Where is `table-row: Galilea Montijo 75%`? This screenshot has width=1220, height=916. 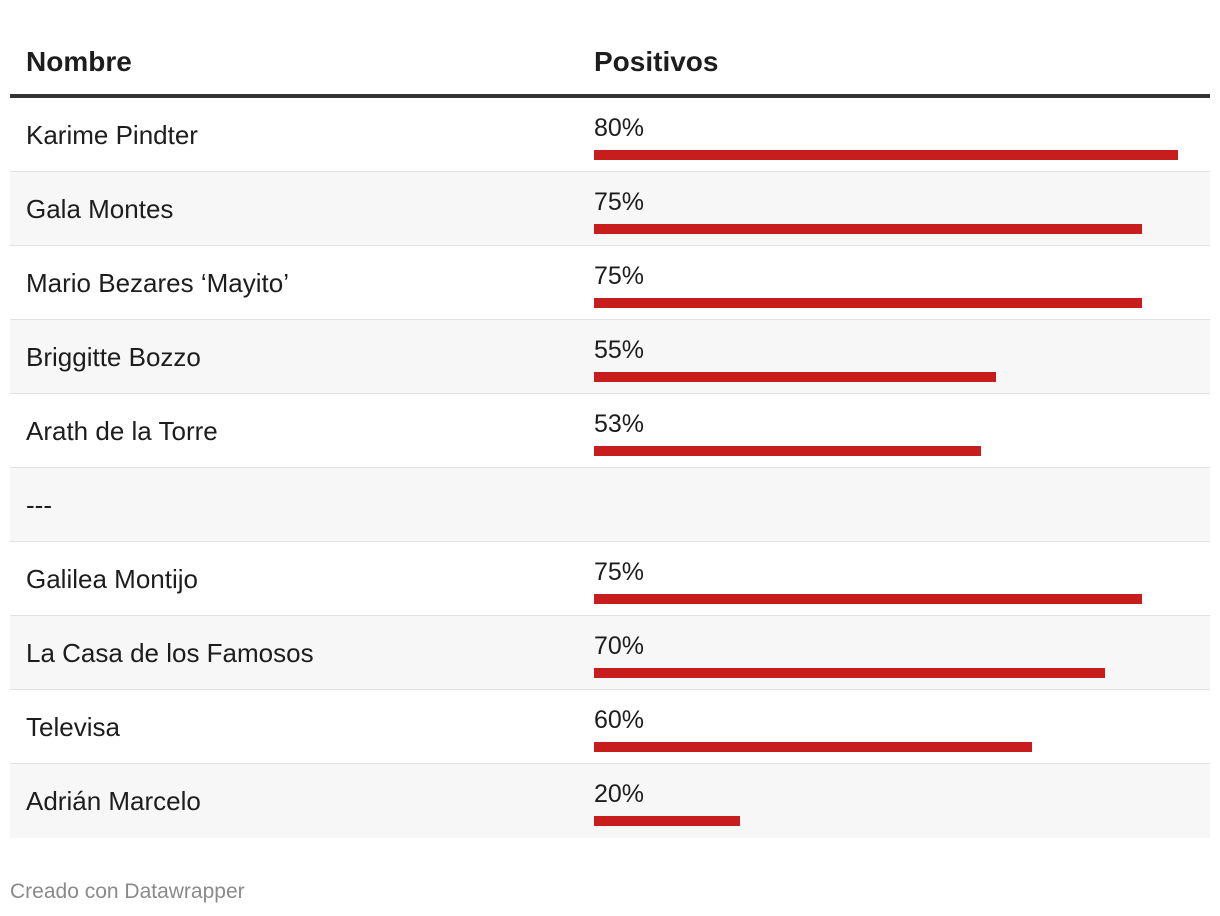 table-row: Galilea Montijo 75% is located at coordinates (610, 579).